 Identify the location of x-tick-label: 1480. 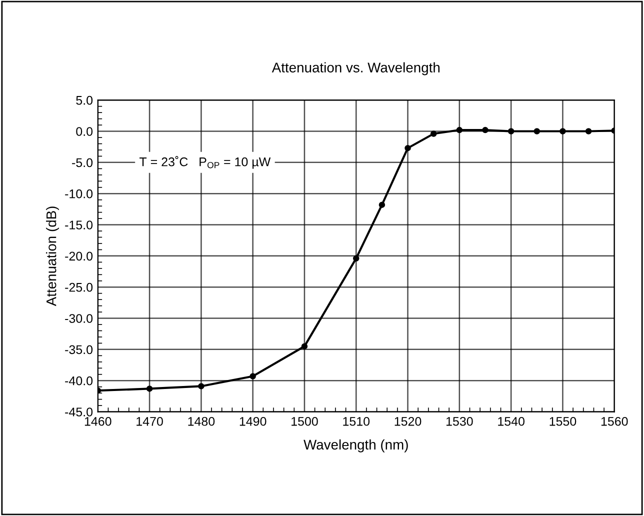
(201, 421).